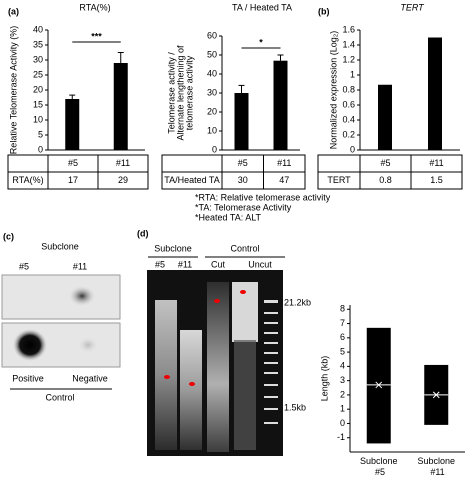  What do you see at coordinates (295, 407) in the screenshot?
I see `size-marker: 1.5kb` at bounding box center [295, 407].